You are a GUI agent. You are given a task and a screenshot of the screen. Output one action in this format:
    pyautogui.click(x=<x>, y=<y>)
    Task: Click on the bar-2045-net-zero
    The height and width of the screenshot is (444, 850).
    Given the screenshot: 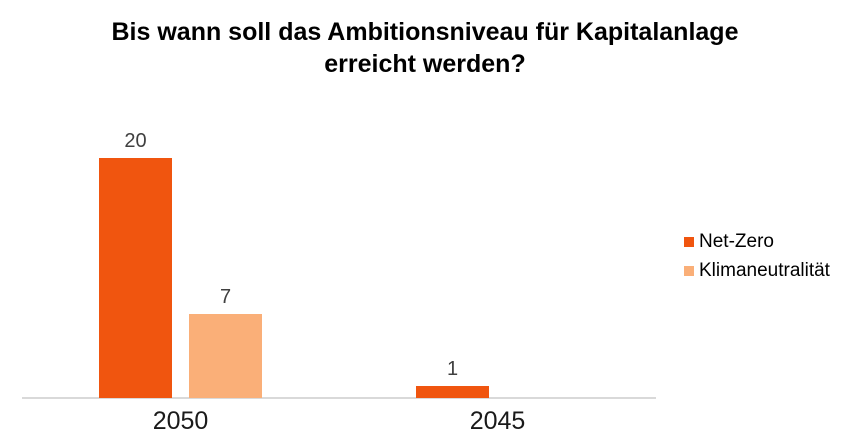 What is the action you would take?
    pyautogui.click(x=452, y=392)
    